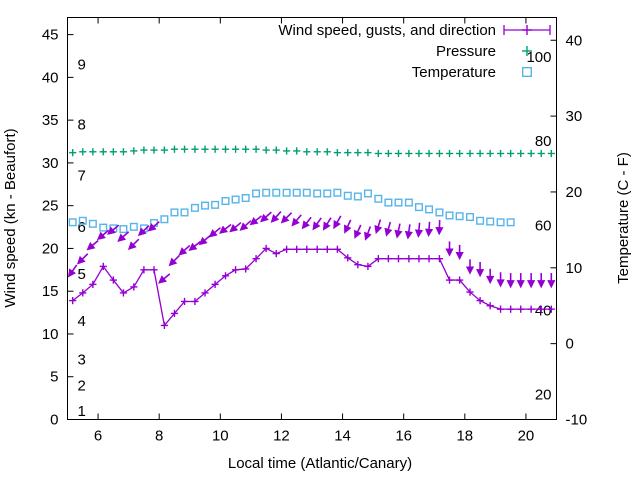 The image size is (640, 480). What do you see at coordinates (82, 411) in the screenshot?
I see `beaufort-label: 1` at bounding box center [82, 411].